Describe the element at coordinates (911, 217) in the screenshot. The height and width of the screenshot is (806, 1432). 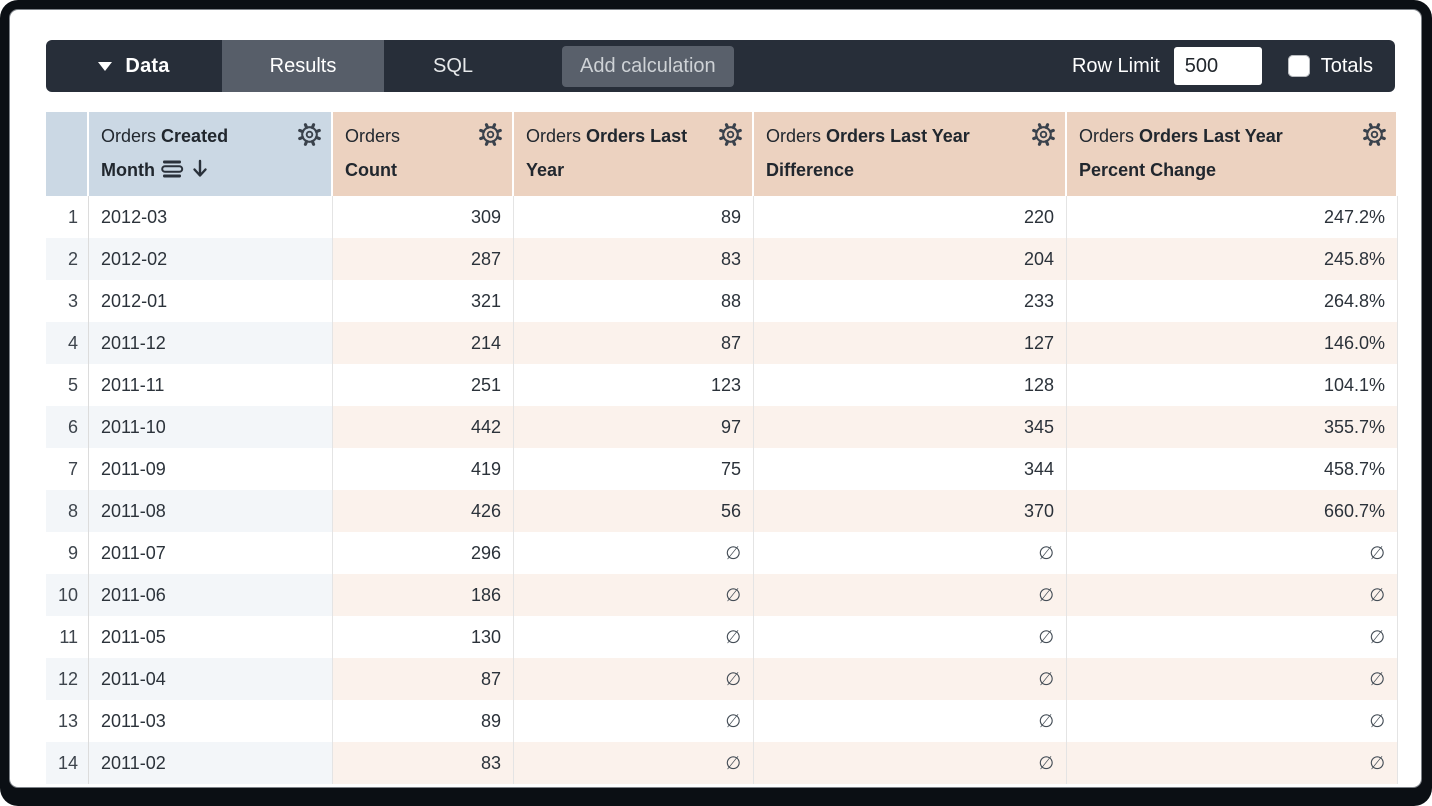
I see `table-cell: 220` at that location.